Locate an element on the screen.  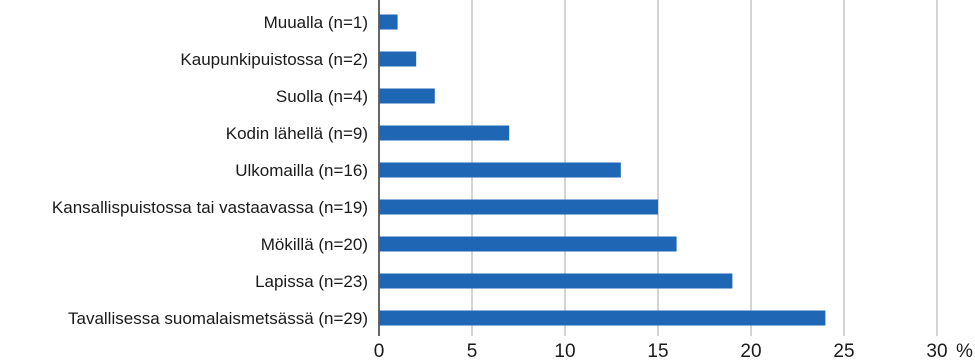
x-tick-label: 25 is located at coordinates (843, 351).